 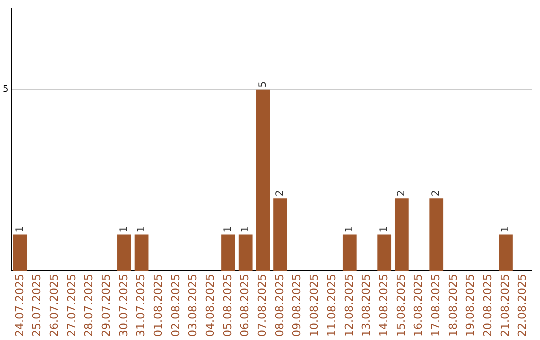 What do you see at coordinates (505, 306) in the screenshot?
I see `x-tick-label: 21.08.2025` at bounding box center [505, 306].